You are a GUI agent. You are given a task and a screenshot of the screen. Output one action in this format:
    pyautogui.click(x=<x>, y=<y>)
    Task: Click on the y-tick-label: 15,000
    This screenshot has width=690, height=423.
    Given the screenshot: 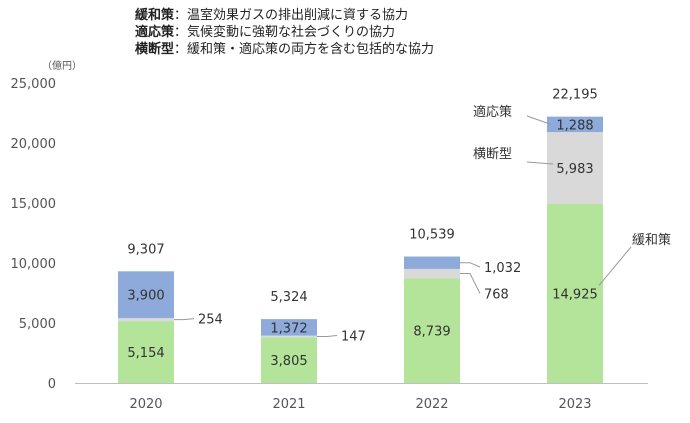 What is the action you would take?
    pyautogui.click(x=34, y=204)
    